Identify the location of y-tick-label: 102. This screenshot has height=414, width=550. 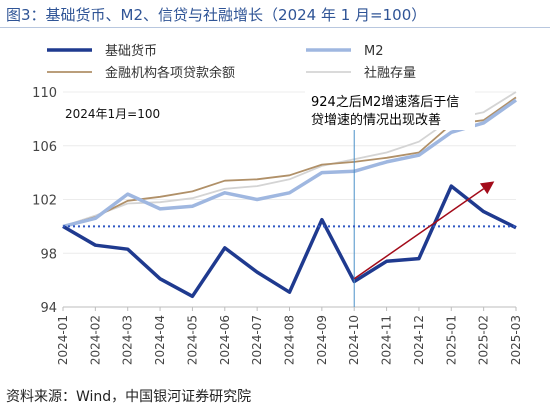
(44, 201).